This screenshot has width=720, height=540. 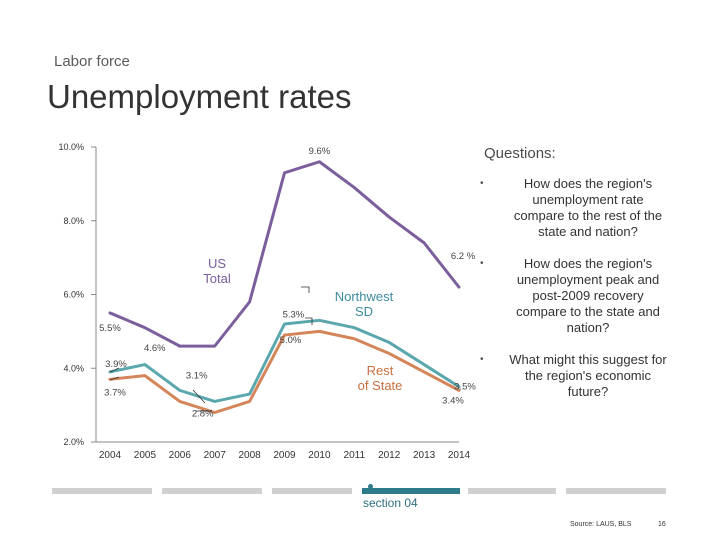 What do you see at coordinates (465, 387) in the screenshot?
I see `data-label: 3.5%` at bounding box center [465, 387].